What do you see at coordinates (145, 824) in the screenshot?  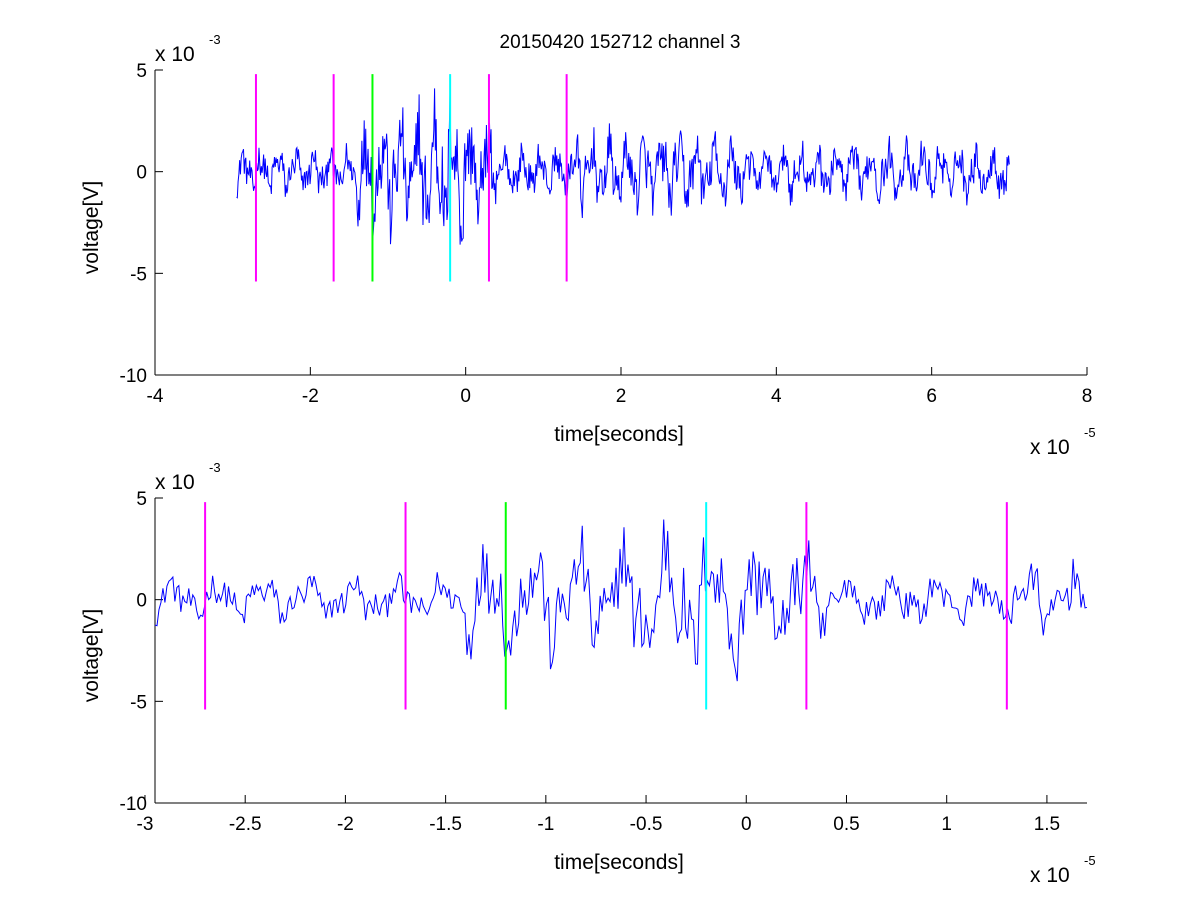 I see `x-tick-label: -3` at bounding box center [145, 824].